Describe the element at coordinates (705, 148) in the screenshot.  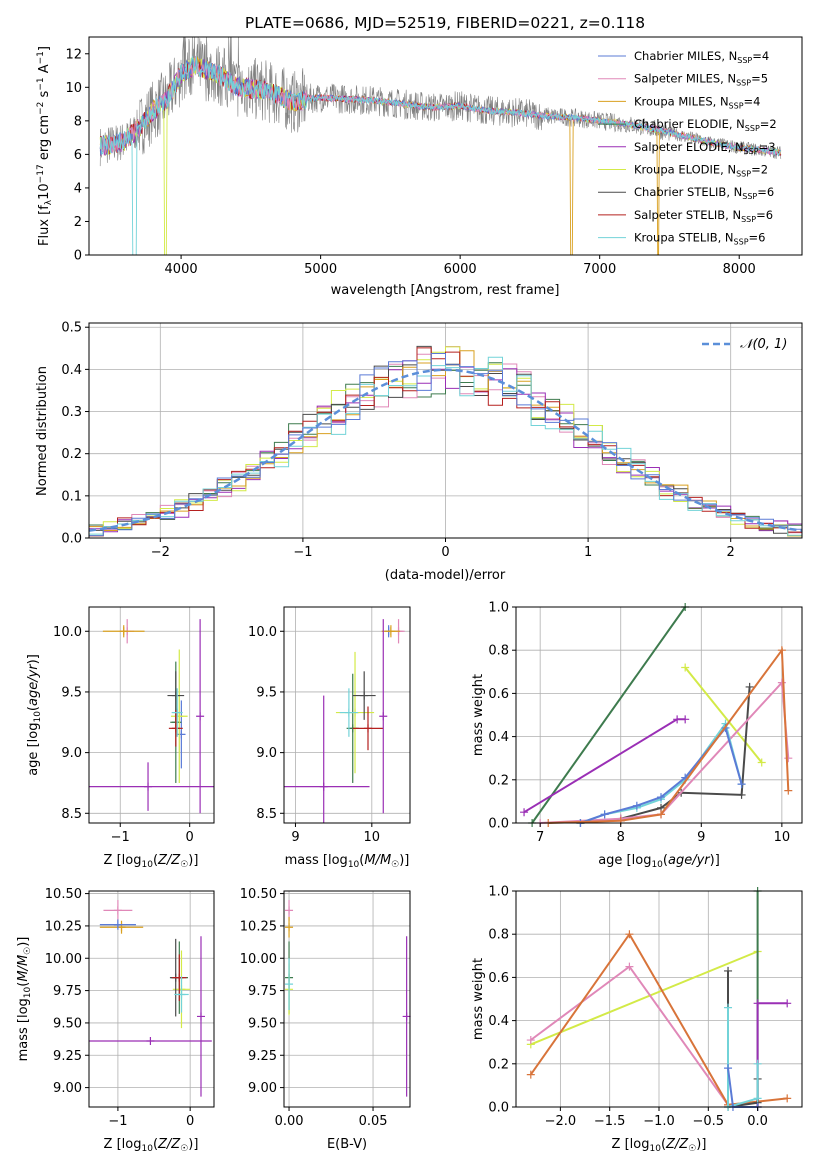
I see `legend-label-salp_elodie: Salpeter ELODIE, NSSP=3` at that location.